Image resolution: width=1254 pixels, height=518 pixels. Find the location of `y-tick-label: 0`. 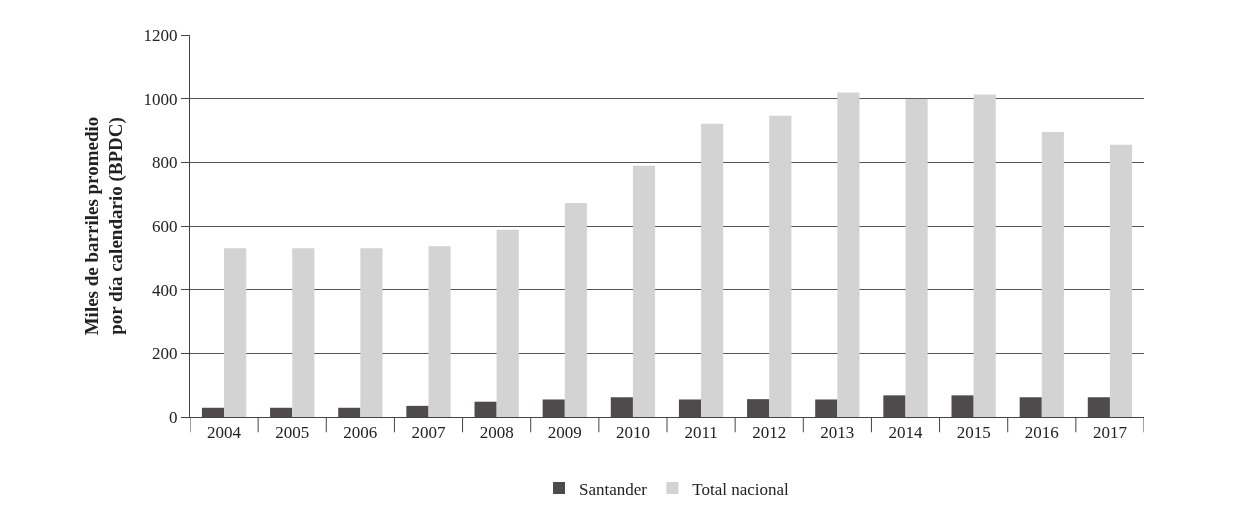

y-tick-label: 0 is located at coordinates (173, 417).